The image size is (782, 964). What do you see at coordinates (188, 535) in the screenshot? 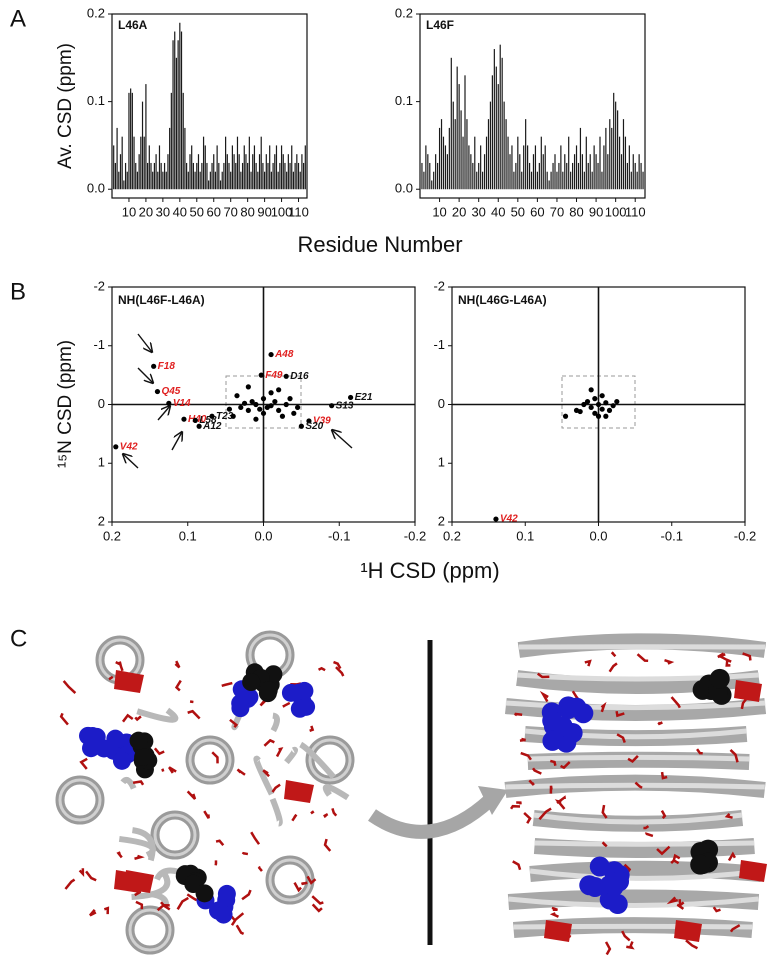
I see `x-tick-label: 0.1` at bounding box center [188, 535].